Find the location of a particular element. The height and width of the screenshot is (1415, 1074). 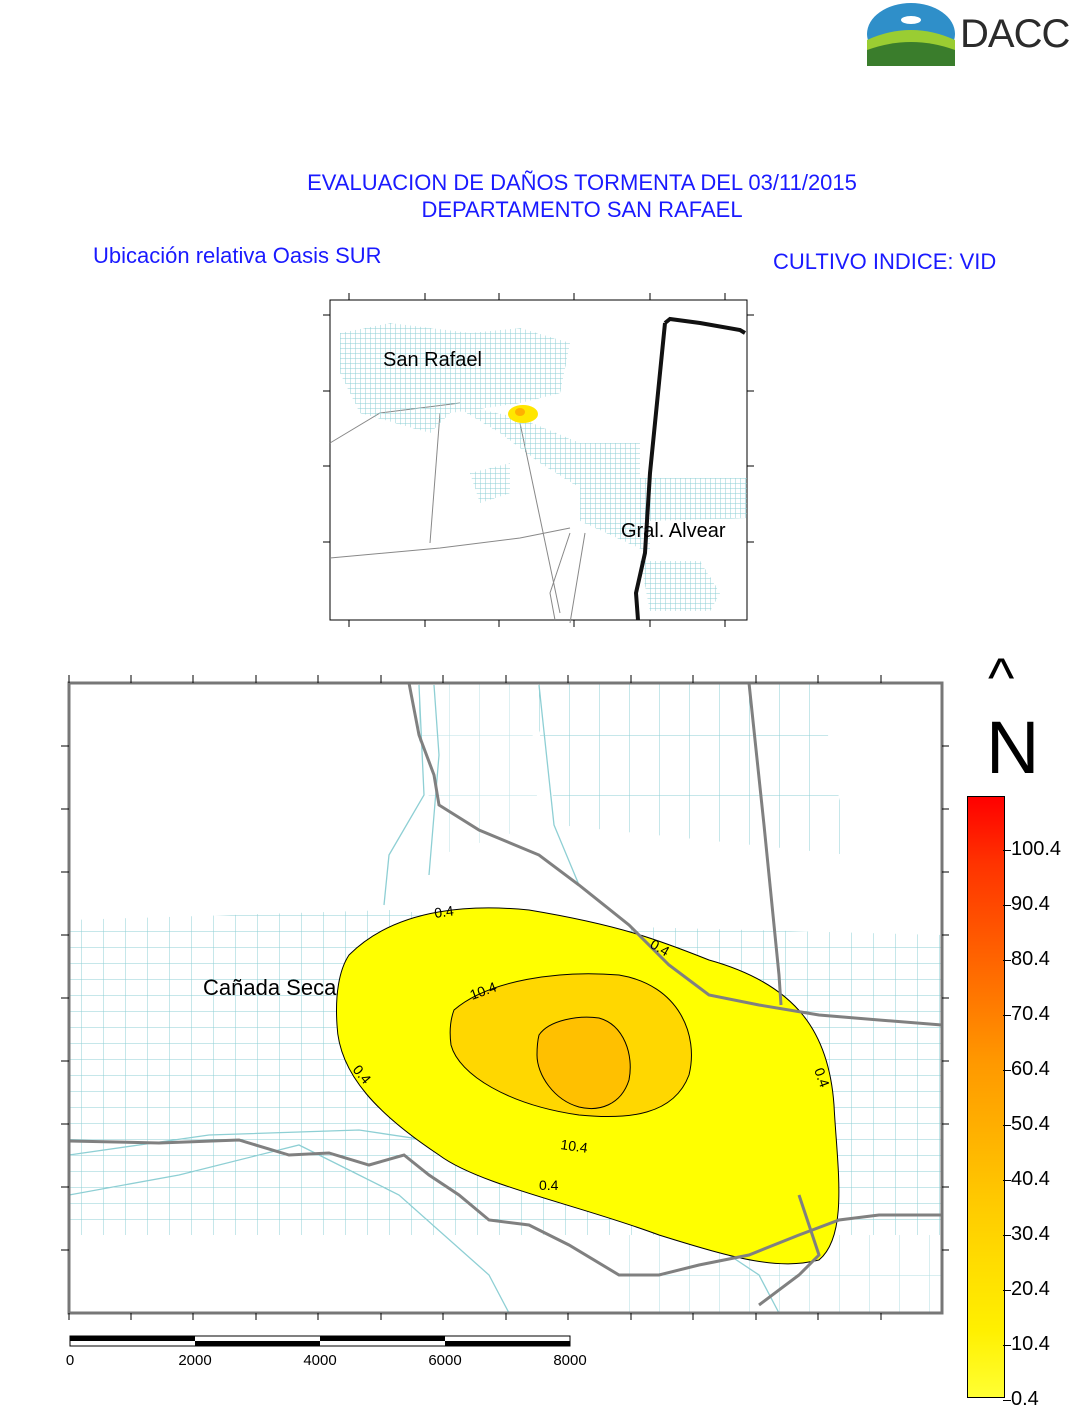

title-line-2: DEPARTAMENTO SAN RAFAEL is located at coordinates (582, 209).